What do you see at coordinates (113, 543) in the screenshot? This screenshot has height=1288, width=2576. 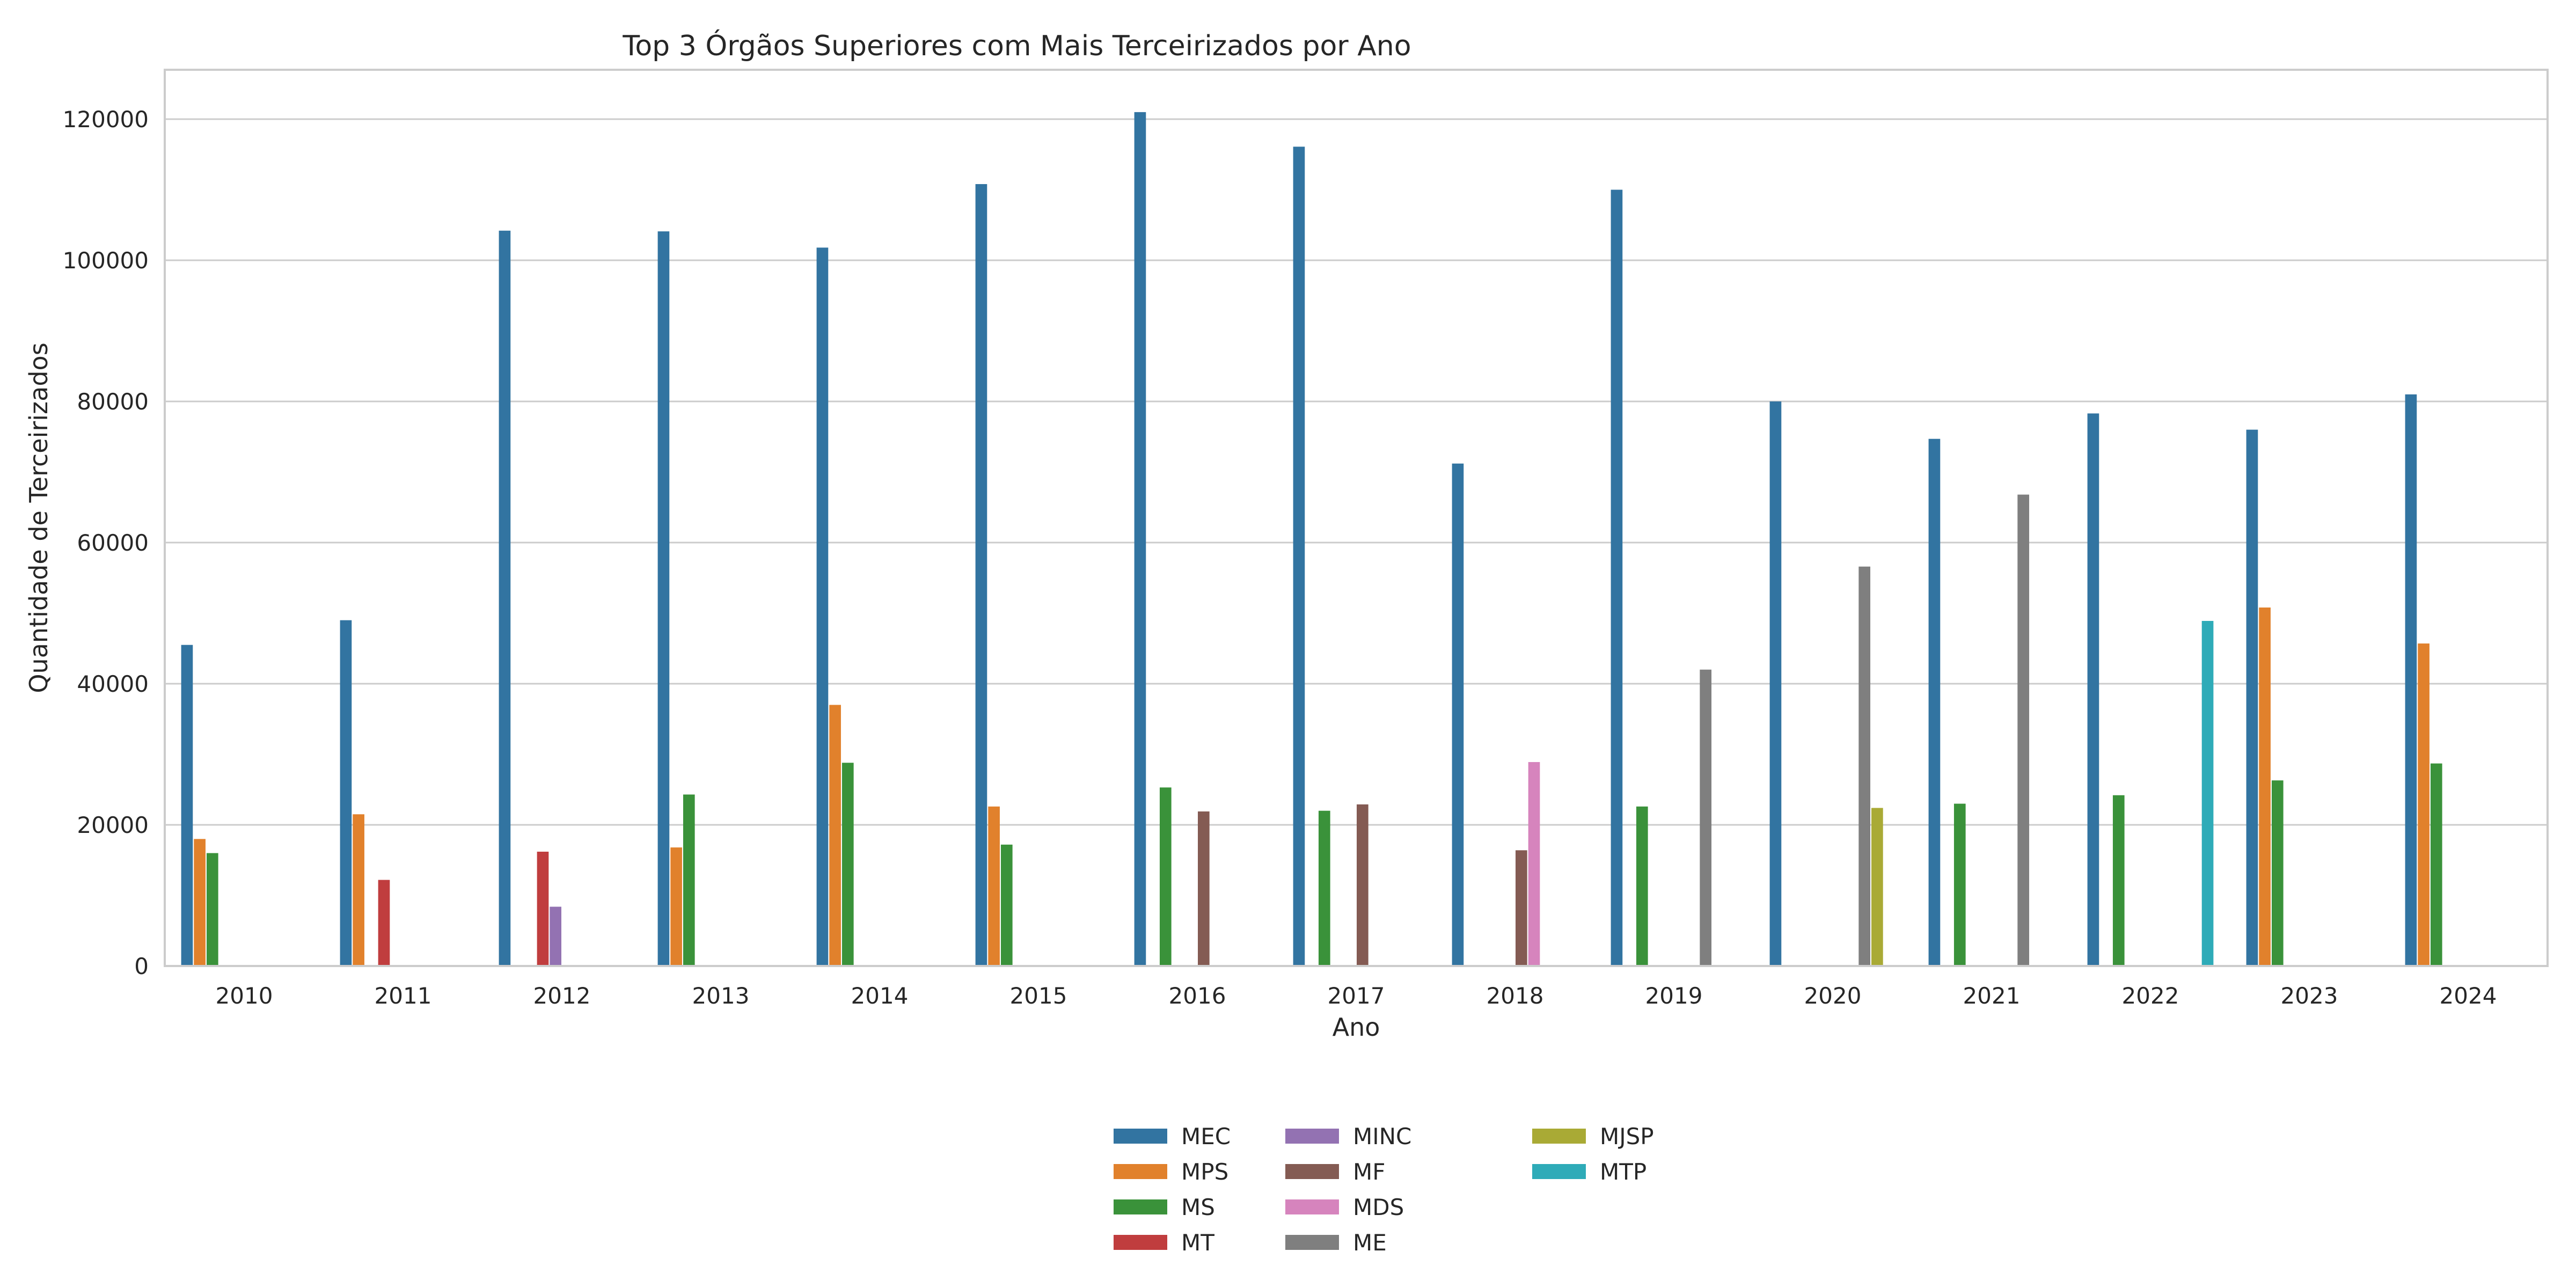 I see `y-tick-label: 60000` at bounding box center [113, 543].